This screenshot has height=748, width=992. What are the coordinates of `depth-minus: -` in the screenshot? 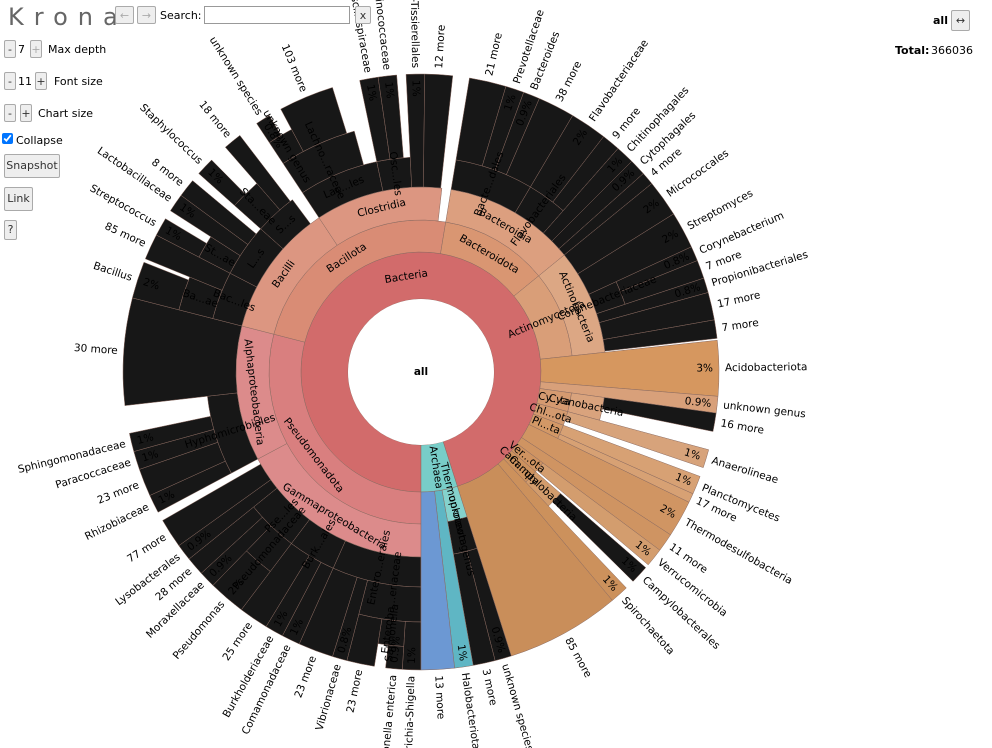 It's located at (10, 49).